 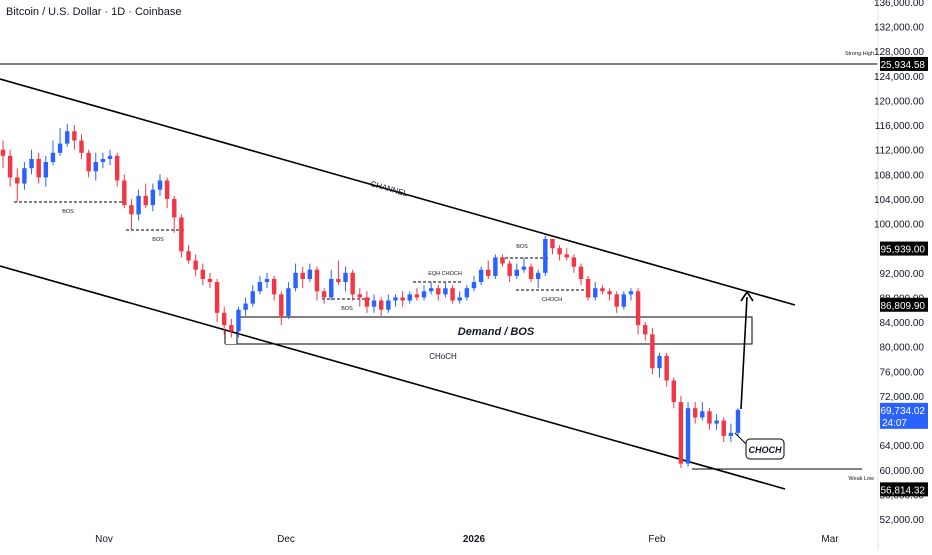 I want to click on choch-zone-label: CHoCH, so click(x=443, y=356).